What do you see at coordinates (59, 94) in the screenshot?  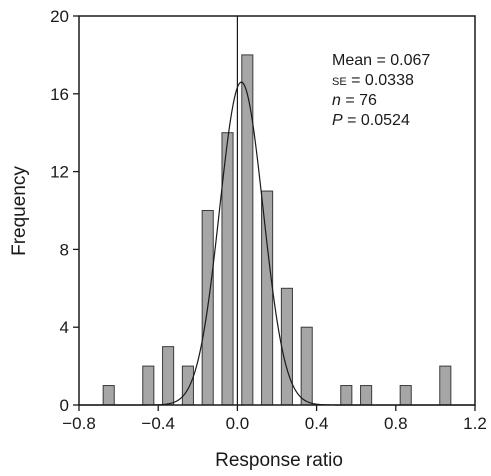 I see `y-tick-label: 16` at bounding box center [59, 94].